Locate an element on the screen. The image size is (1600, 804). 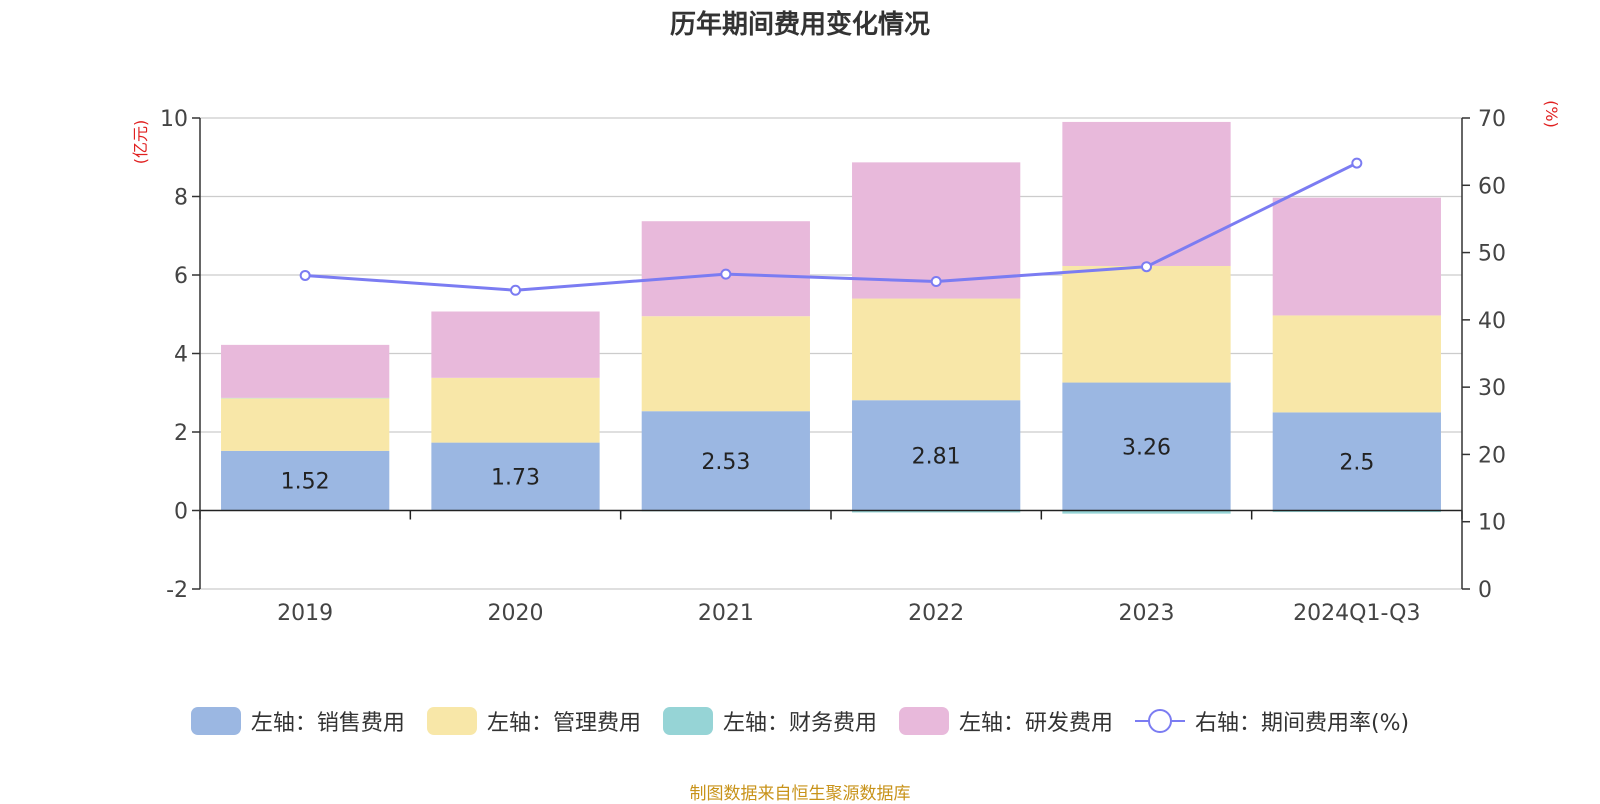
y-tick-label-left: 2 is located at coordinates (181, 433).